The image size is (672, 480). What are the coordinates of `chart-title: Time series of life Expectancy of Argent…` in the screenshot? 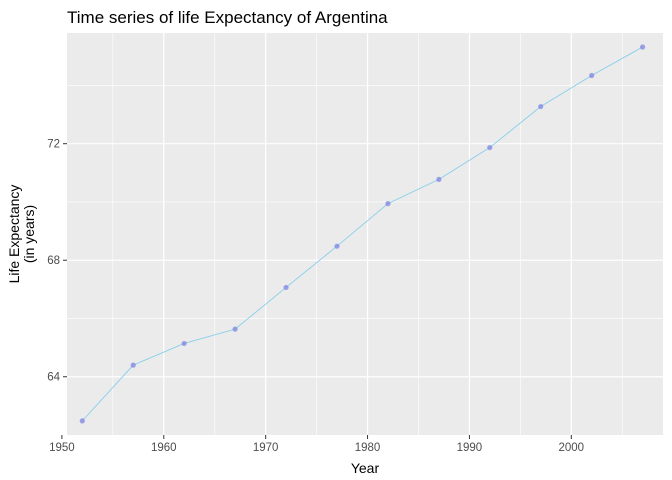 It's located at (227, 17).